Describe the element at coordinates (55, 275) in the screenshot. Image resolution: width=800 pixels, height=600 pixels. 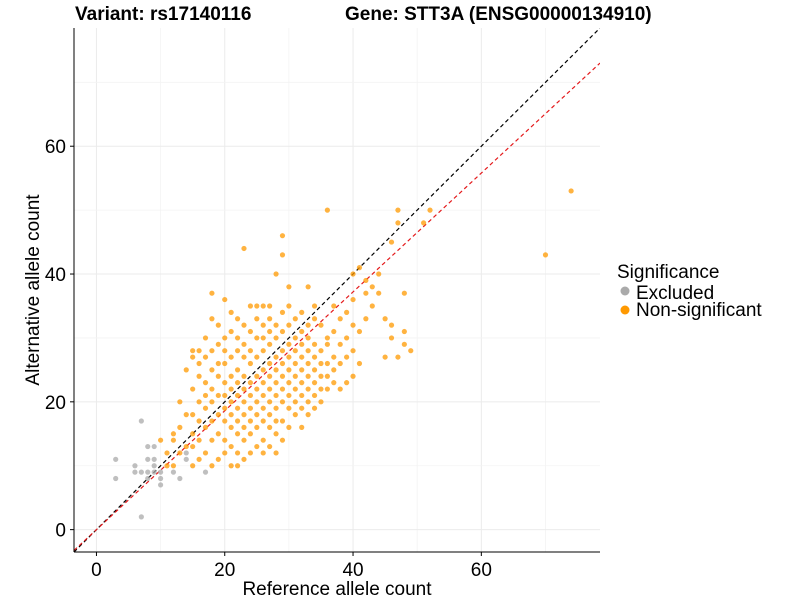
I see `y-tick-label: 40` at that location.